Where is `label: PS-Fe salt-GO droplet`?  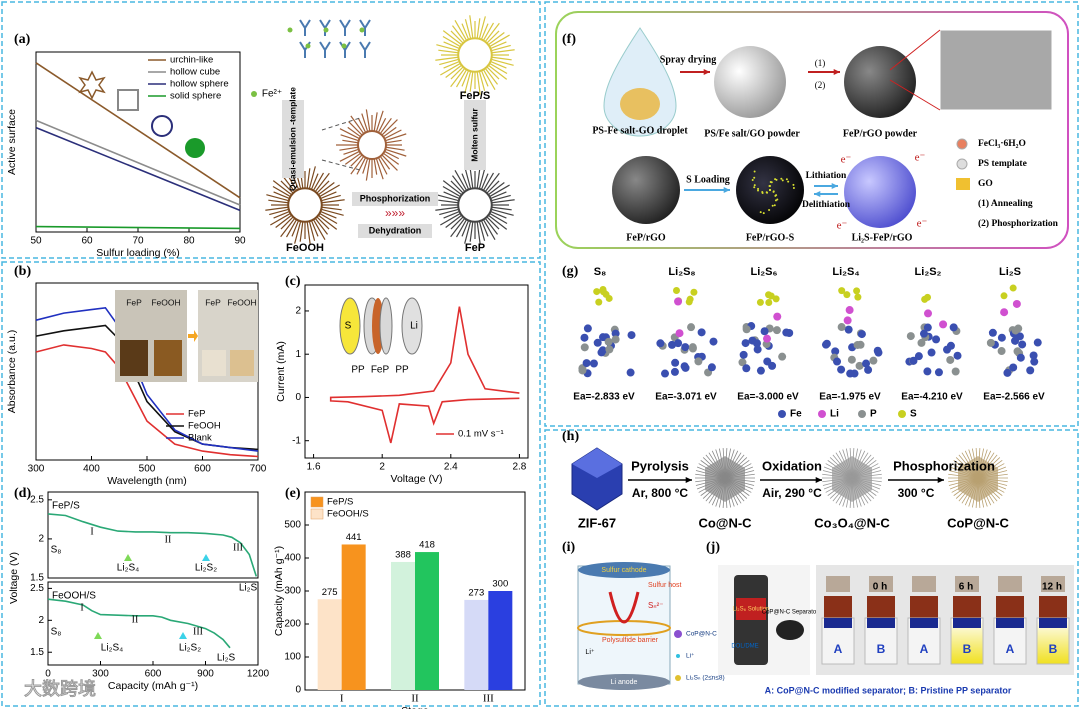
label: PS-Fe salt-GO droplet is located at coordinates (640, 130).